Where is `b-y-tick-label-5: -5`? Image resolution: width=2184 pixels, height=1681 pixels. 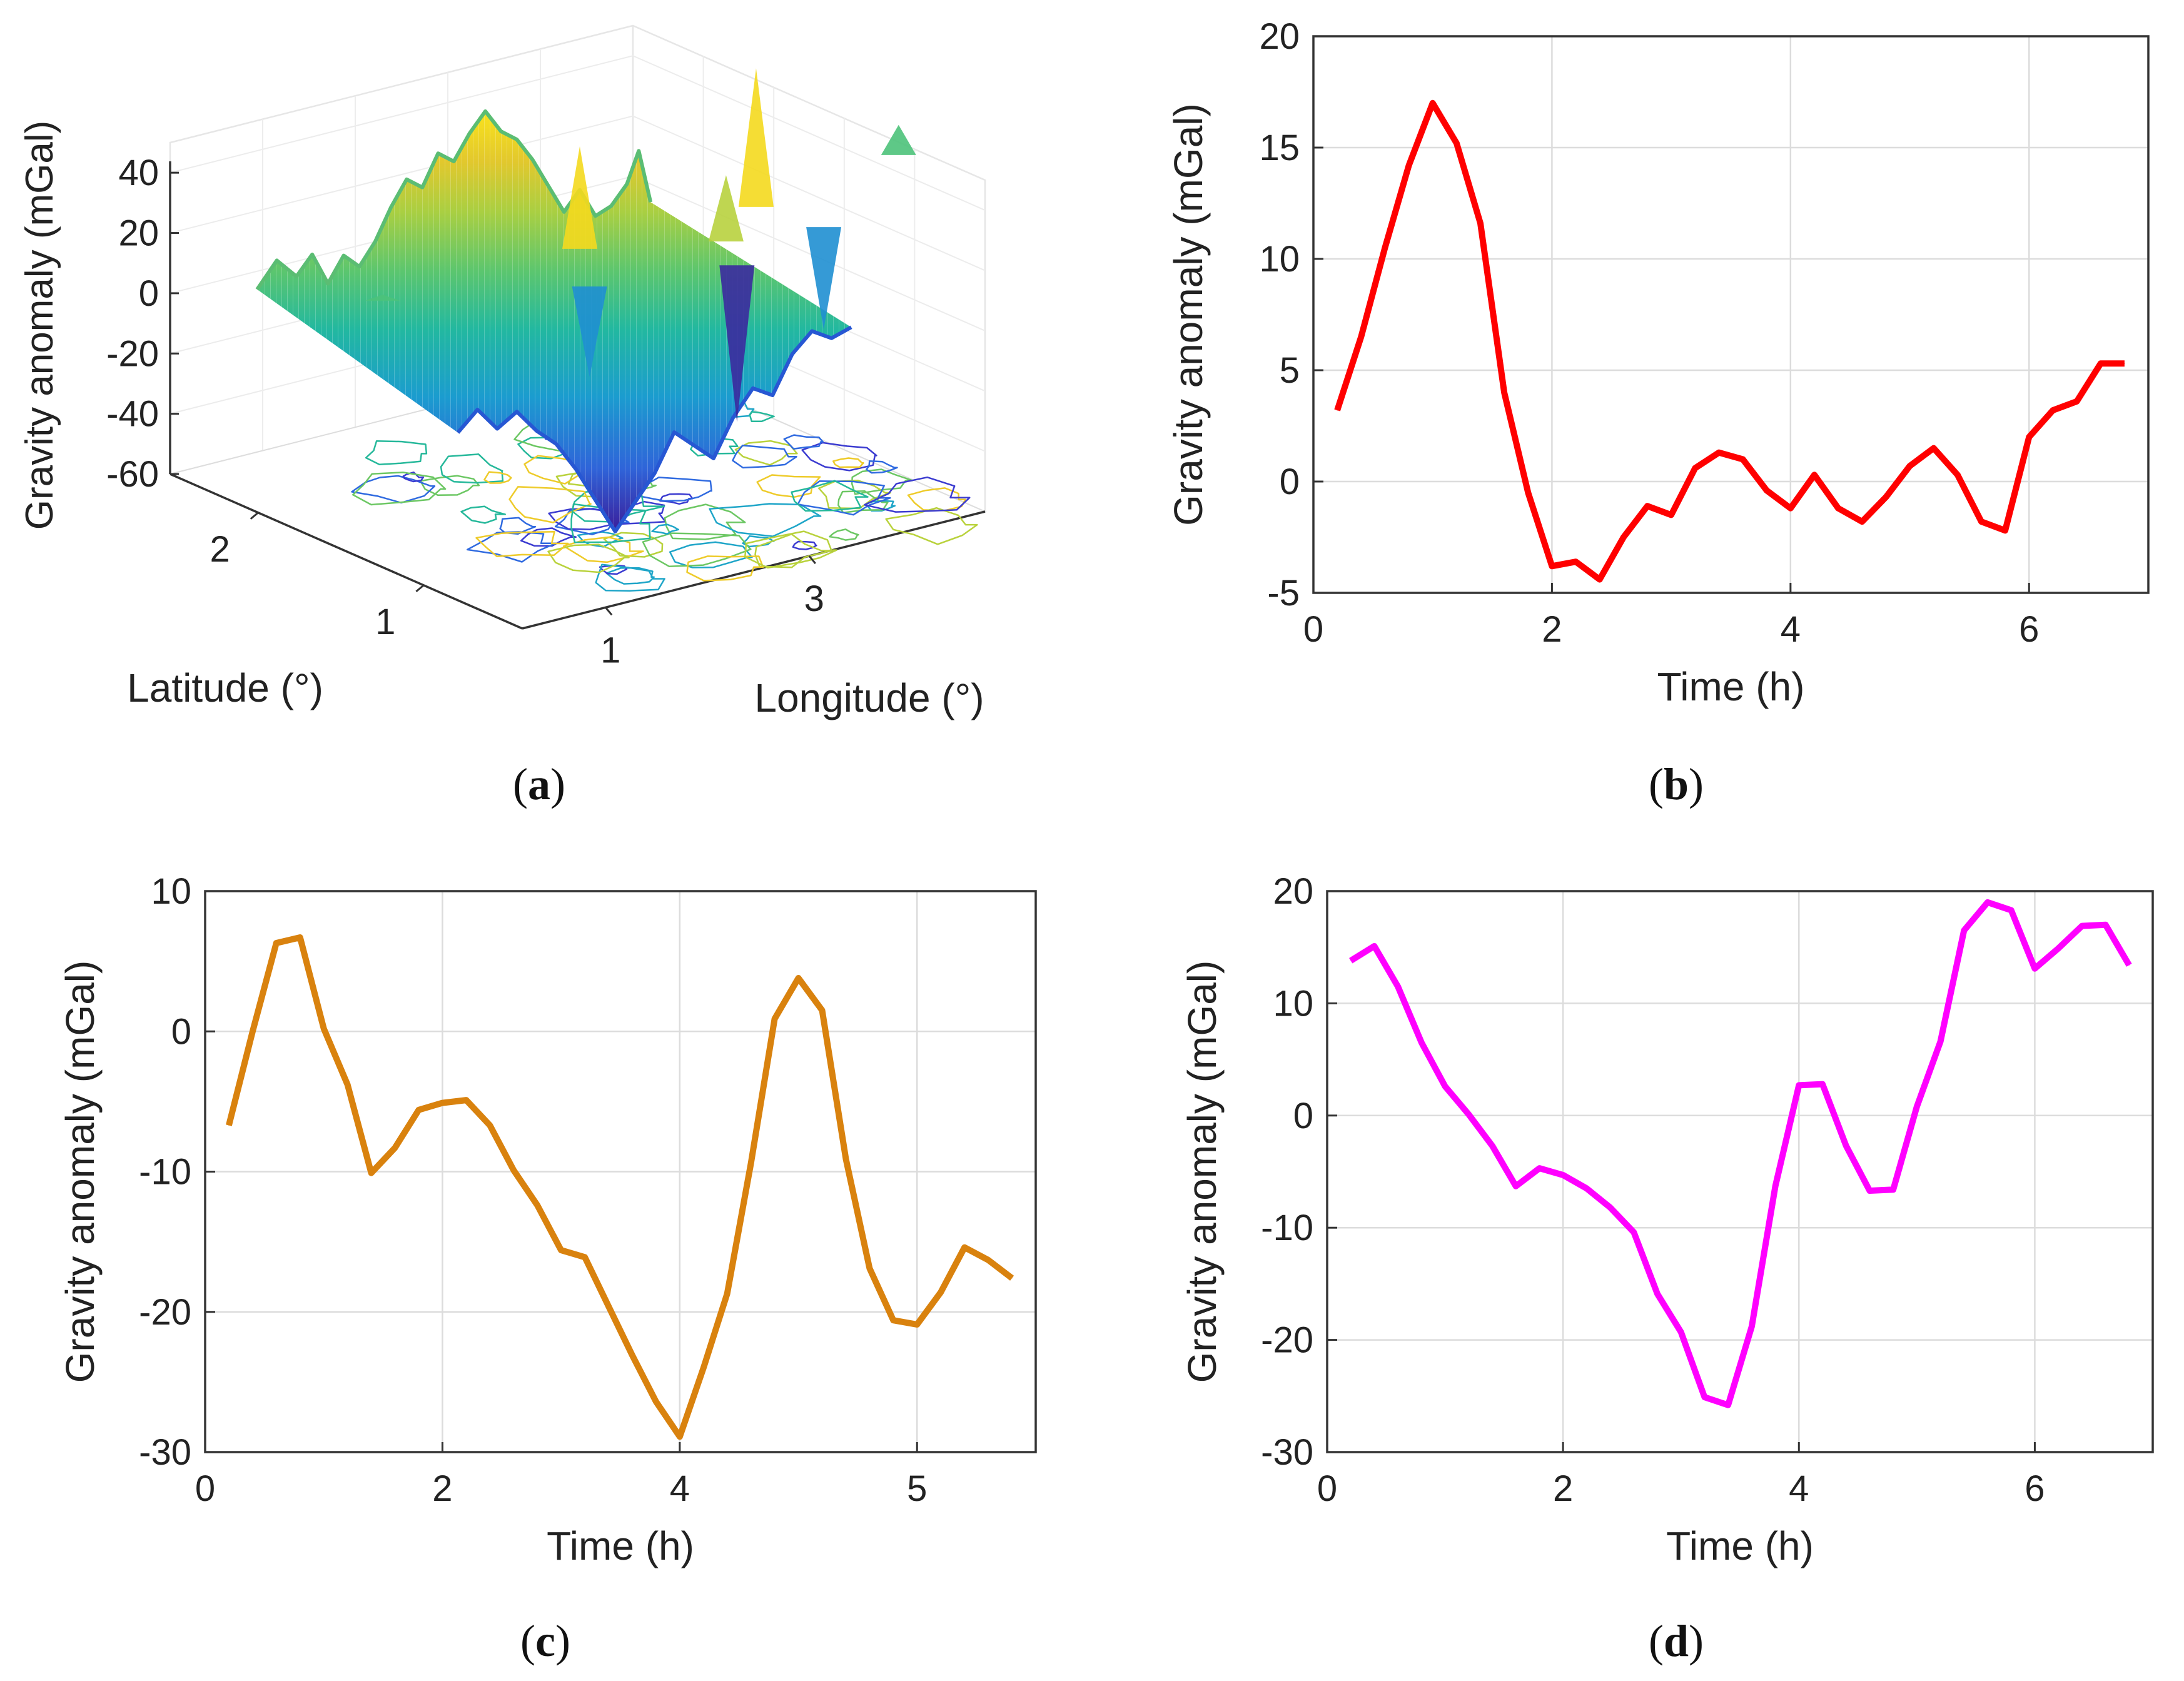
b-y-tick-label-5: -5 is located at coordinates (1283, 593).